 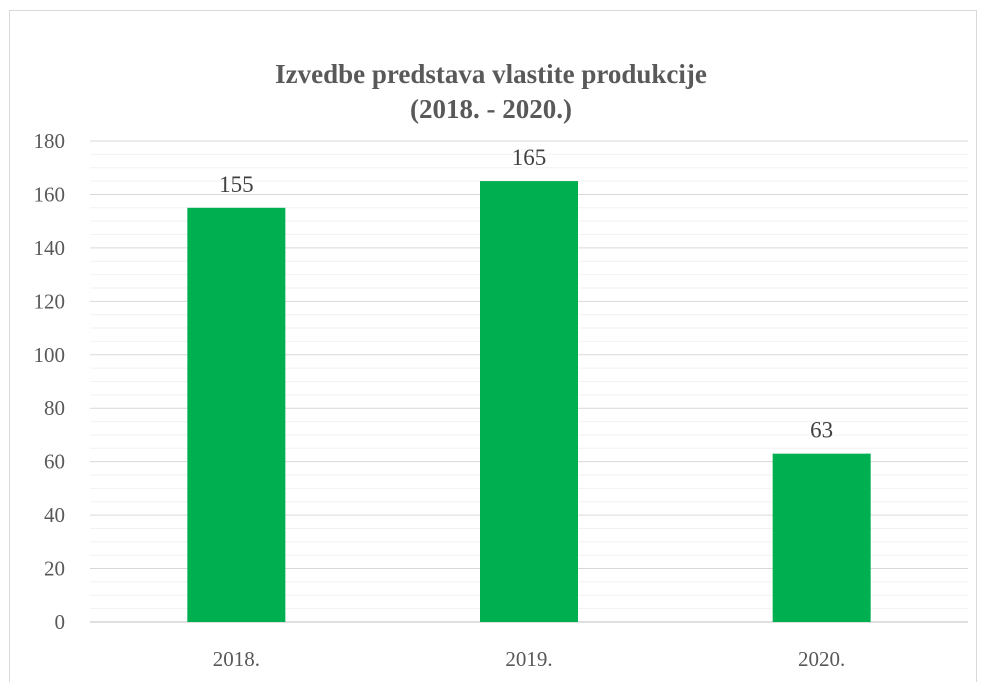 What do you see at coordinates (236, 659) in the screenshot?
I see `x-tick-label: 2018.` at bounding box center [236, 659].